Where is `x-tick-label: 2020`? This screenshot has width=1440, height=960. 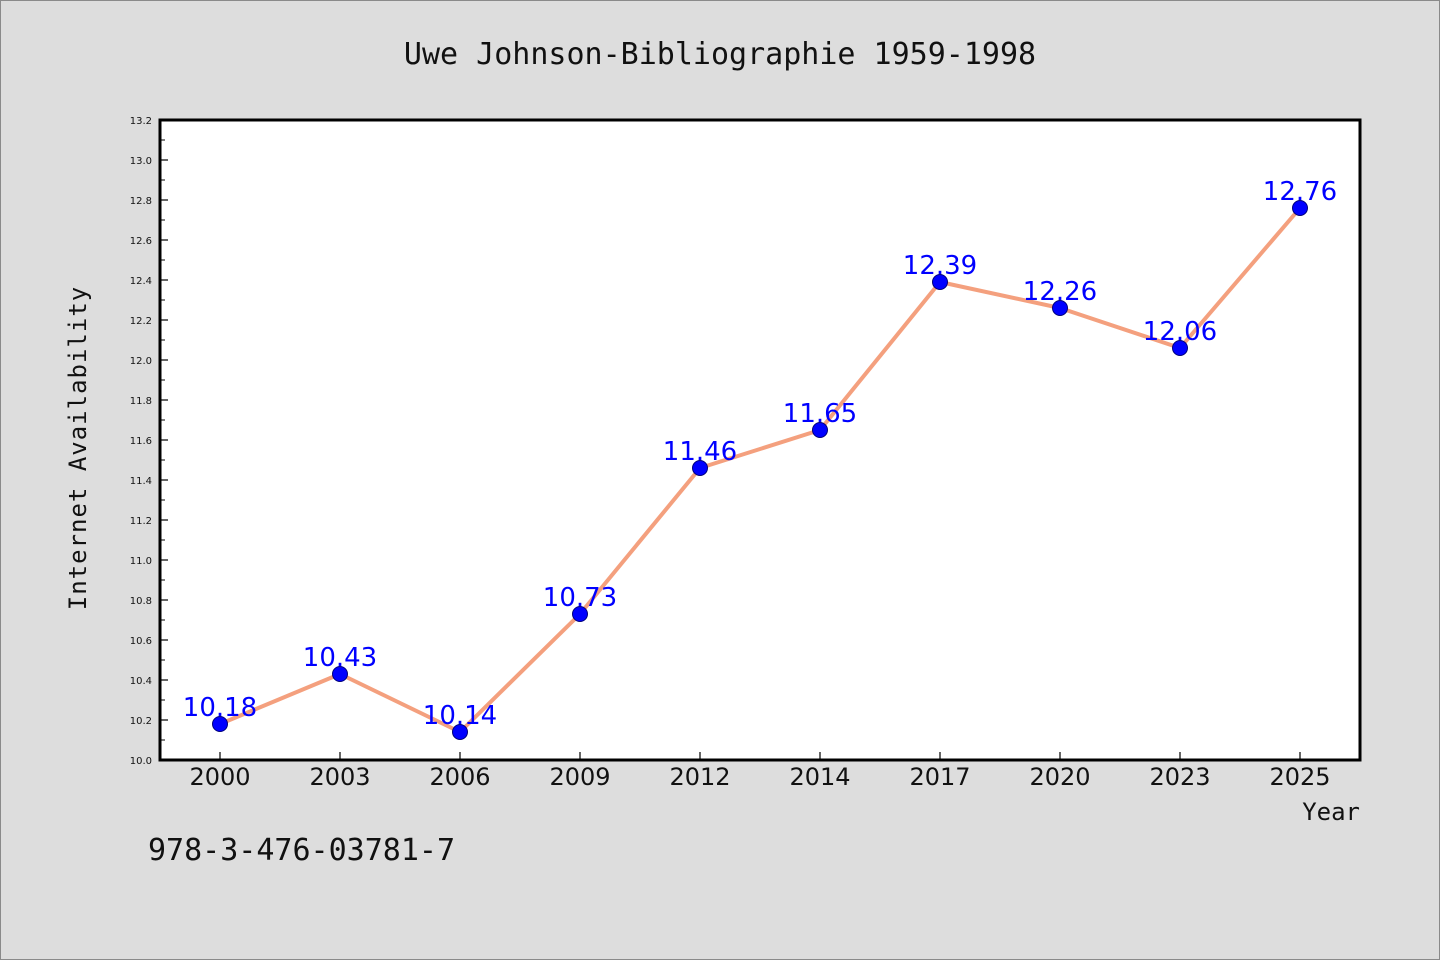
x-tick-label: 2020 is located at coordinates (1059, 777).